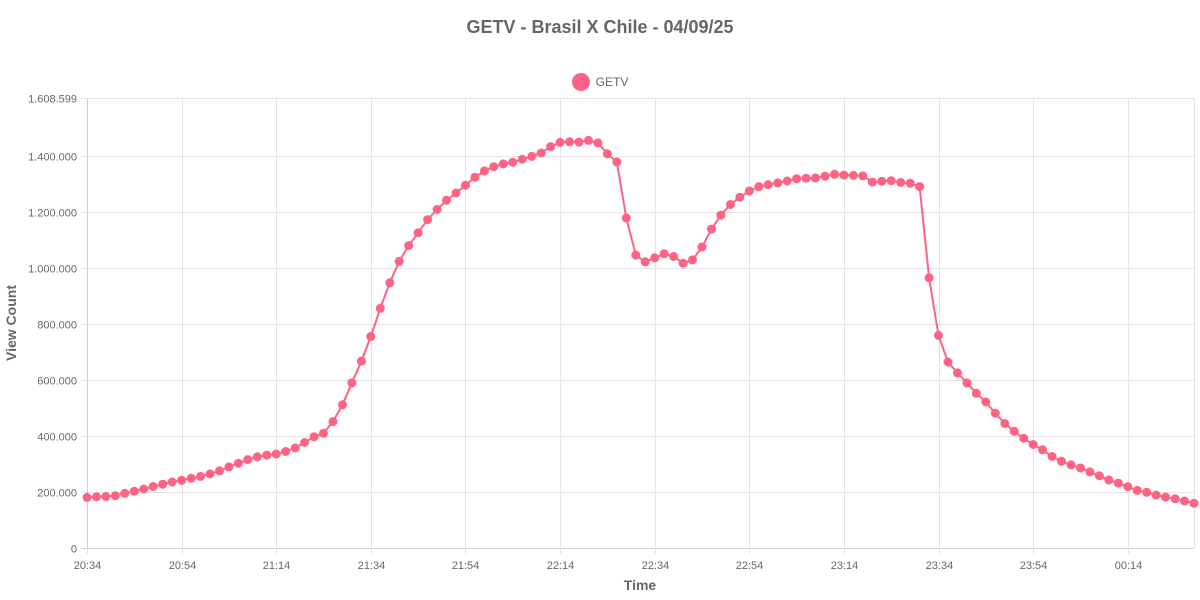 Image resolution: width=1200 pixels, height=600 pixels. Describe the element at coordinates (612, 82) in the screenshot. I see `legend-label: GETV` at that location.